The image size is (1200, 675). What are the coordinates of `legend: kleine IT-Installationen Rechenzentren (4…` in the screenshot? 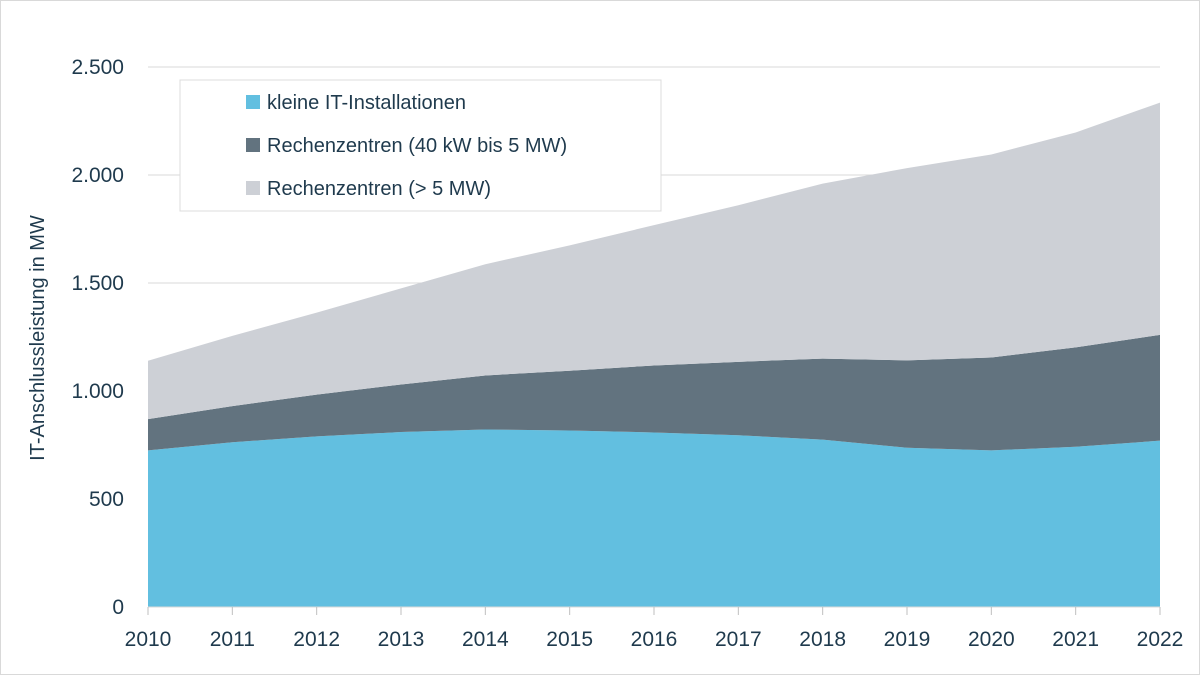 It's located at (420, 145).